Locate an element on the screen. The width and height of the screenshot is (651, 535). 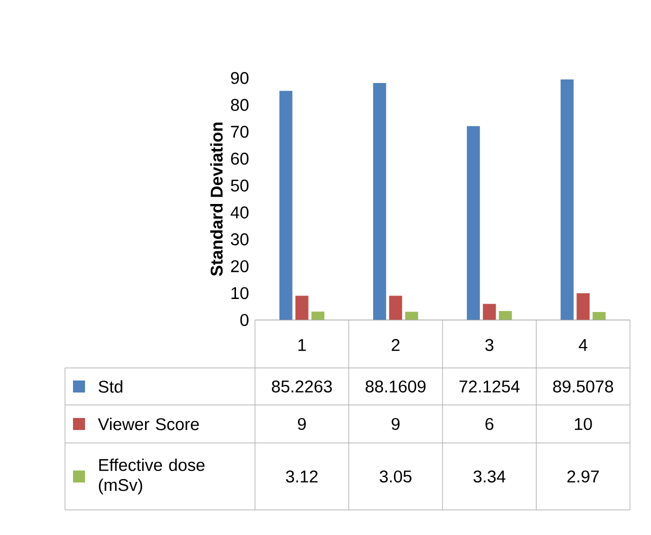
legend-label: Viewer Score is located at coordinates (148, 424).